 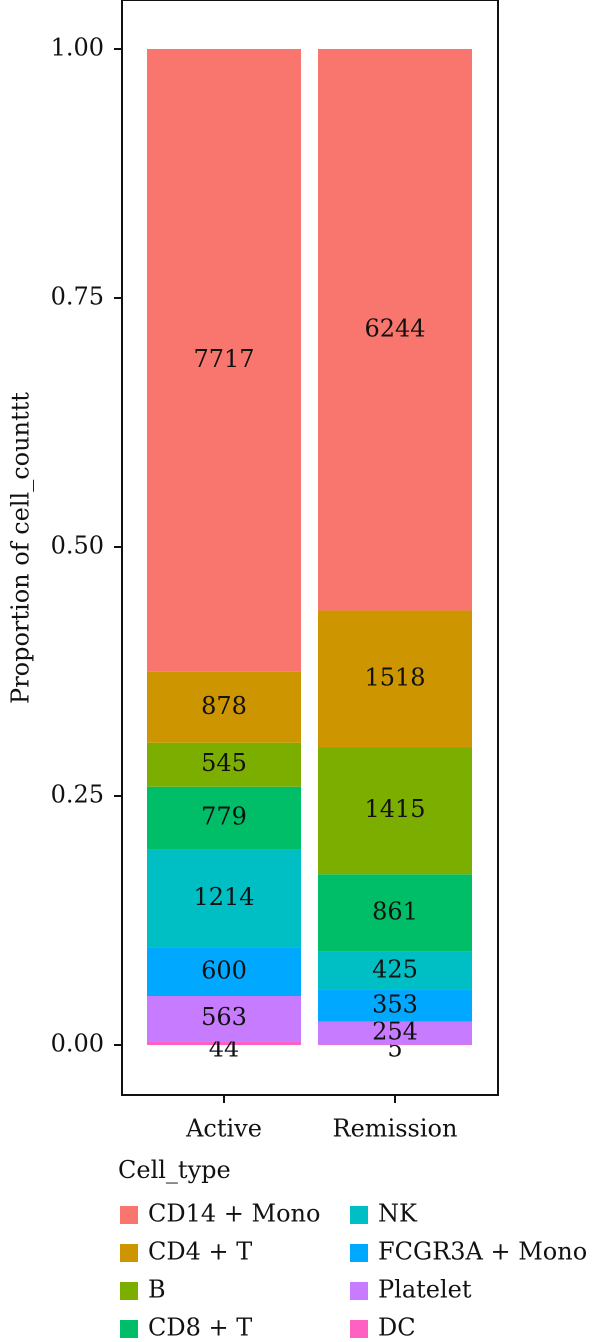 What do you see at coordinates (200, 1252) in the screenshot?
I see `legend-item-label: CD4 + T` at bounding box center [200, 1252].